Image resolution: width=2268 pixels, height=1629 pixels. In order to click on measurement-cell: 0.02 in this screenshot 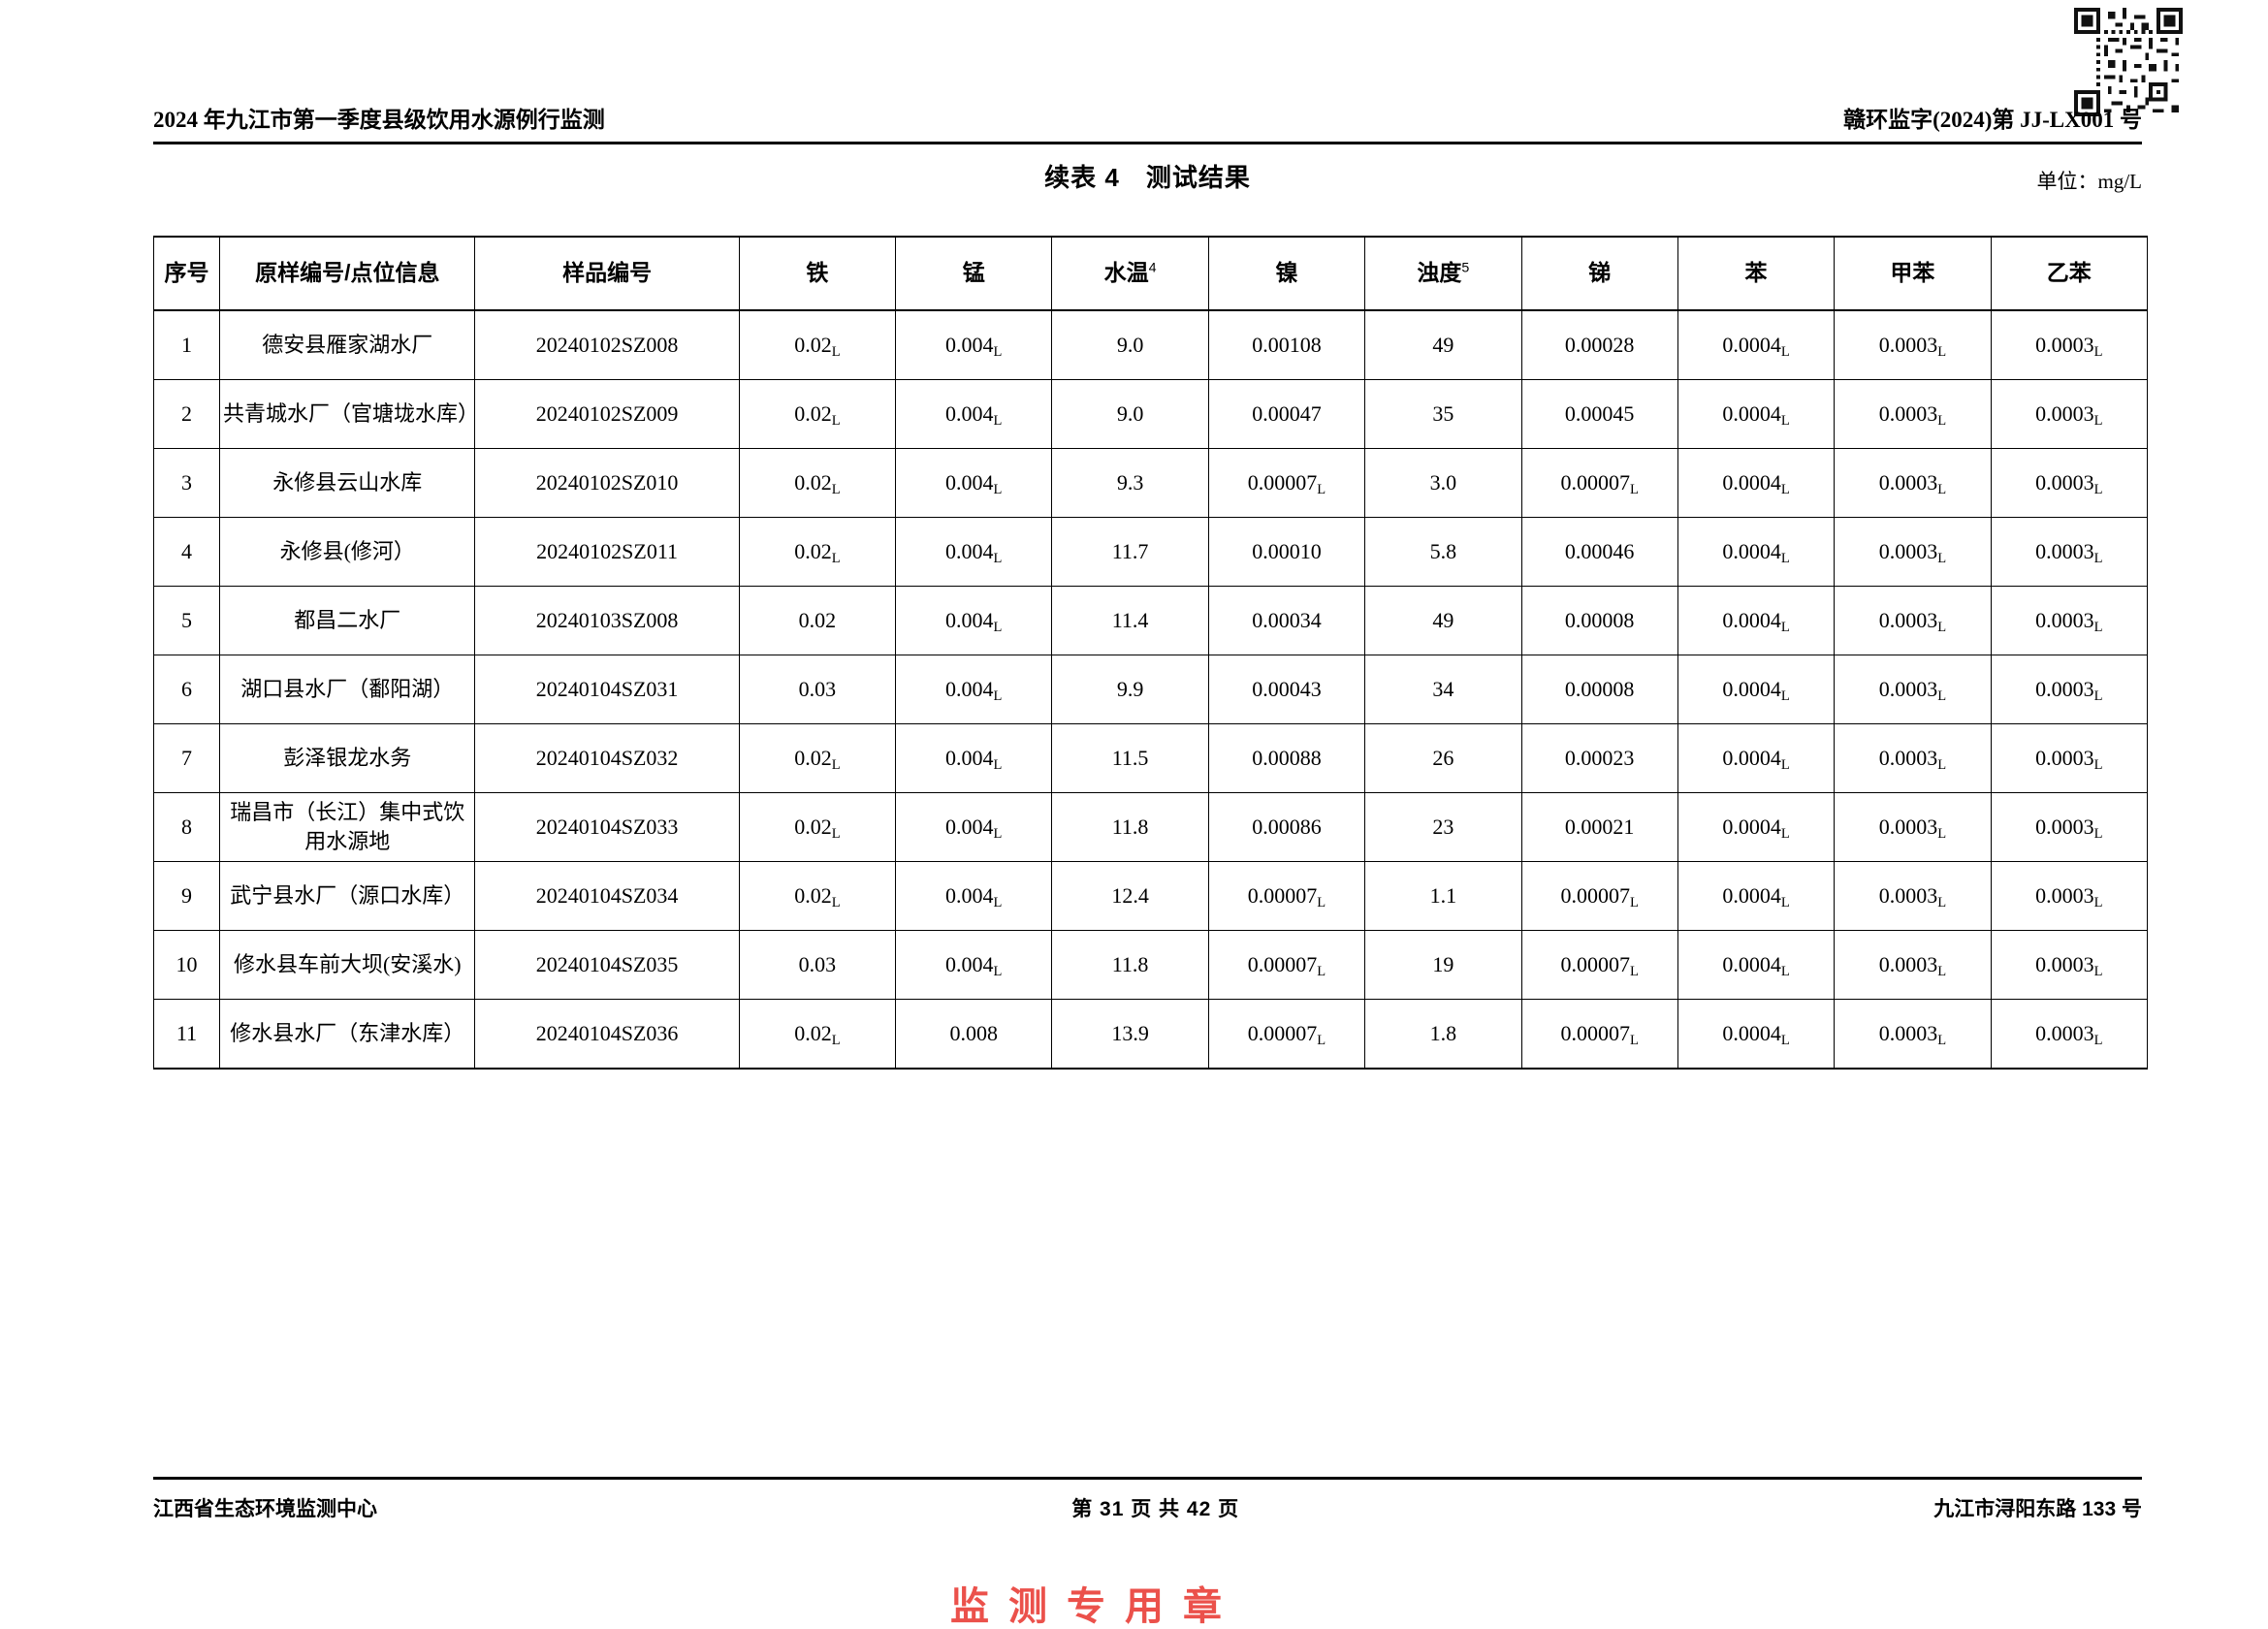, I will do `click(817, 621)`.